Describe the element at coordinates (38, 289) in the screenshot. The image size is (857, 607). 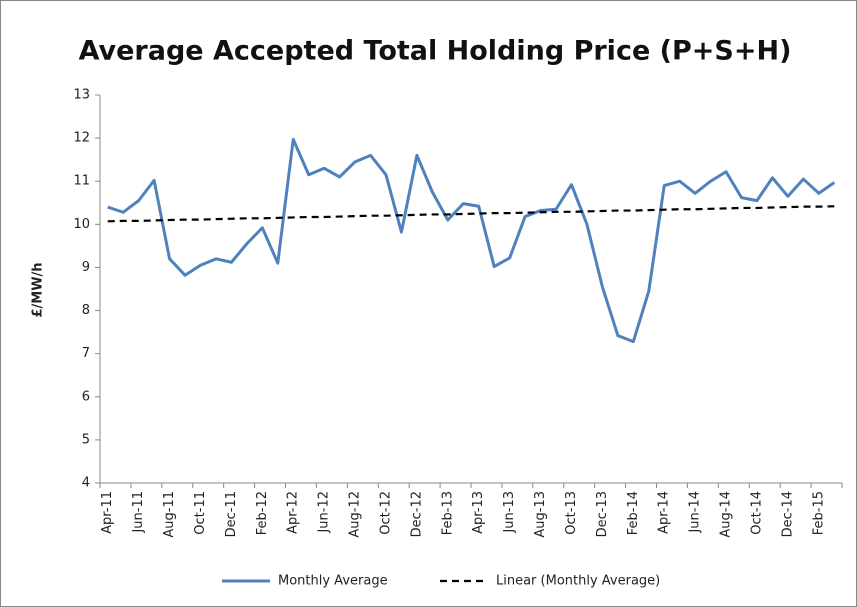
I see `y-axis-label: £/MW/h` at that location.